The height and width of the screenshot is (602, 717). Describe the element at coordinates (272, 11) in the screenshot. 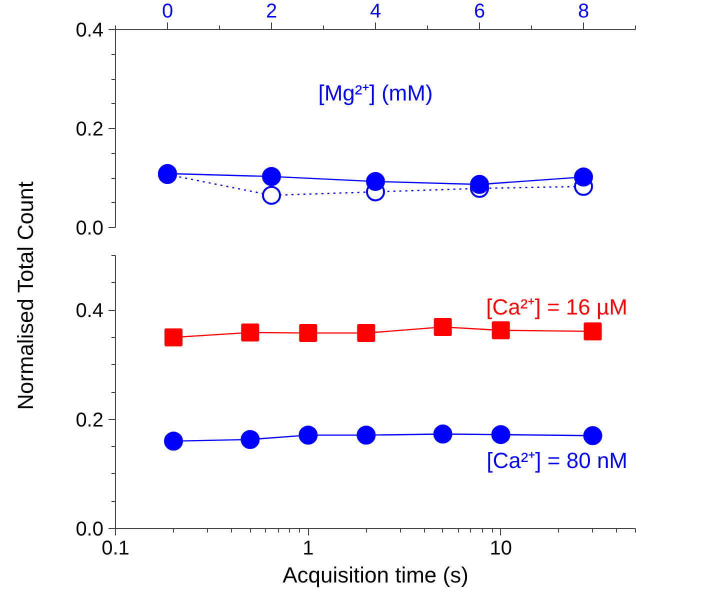

I see `x-tick-label: 2` at that location.